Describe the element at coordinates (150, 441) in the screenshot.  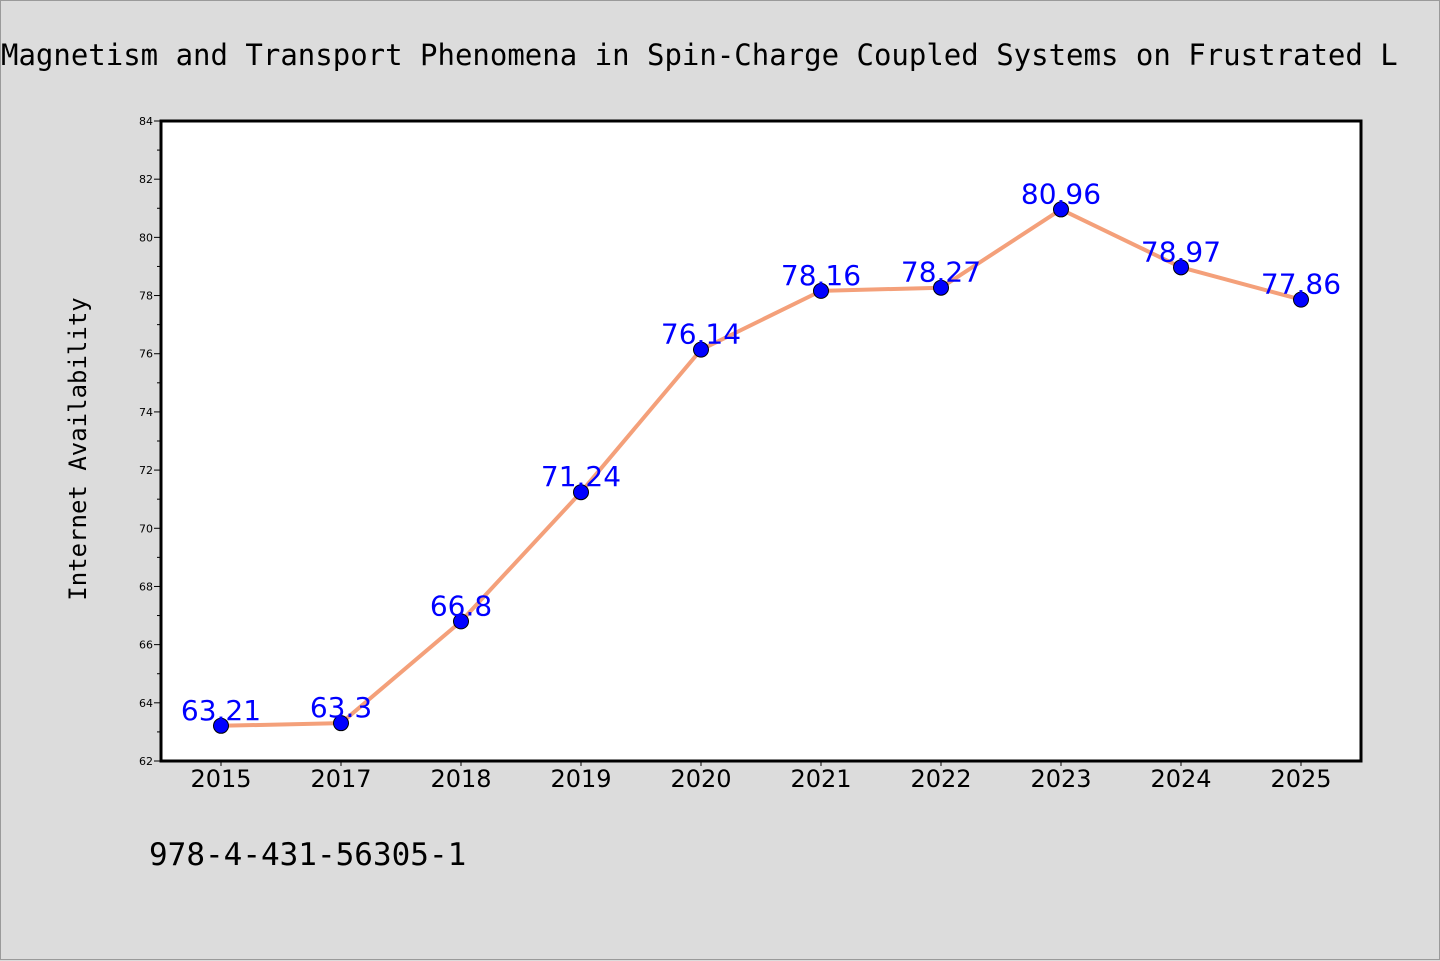
I see `y-axis: 62 64 66 68 70 72 74 76 78 80 82 84` at that location.